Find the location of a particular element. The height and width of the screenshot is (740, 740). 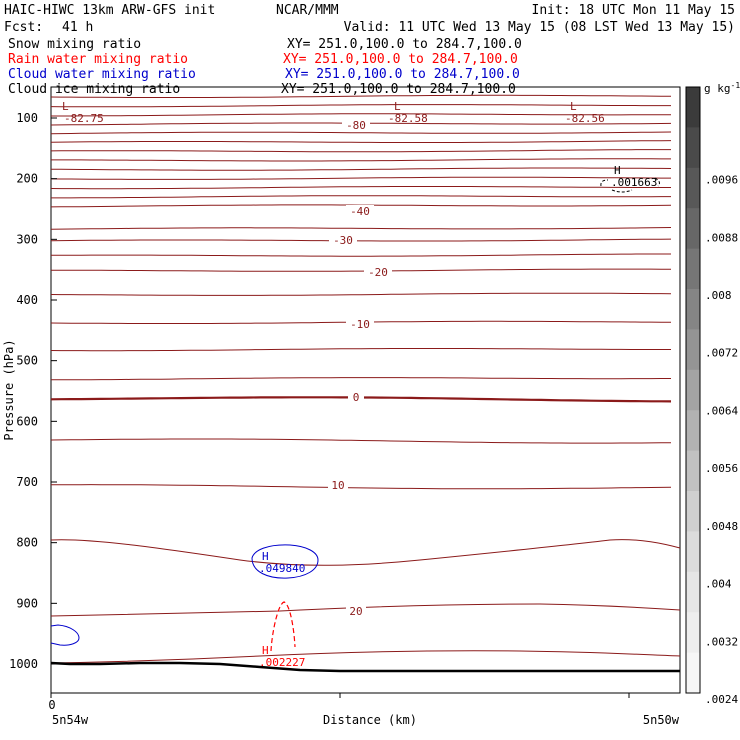

field-xy-rain: XY= 251.0,100.0 to 284.7,100.0 is located at coordinates (400, 59).